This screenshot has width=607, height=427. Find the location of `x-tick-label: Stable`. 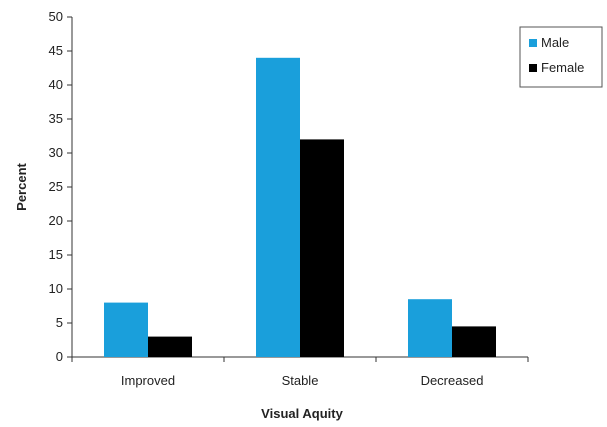

x-tick-label: Stable is located at coordinates (300, 380).